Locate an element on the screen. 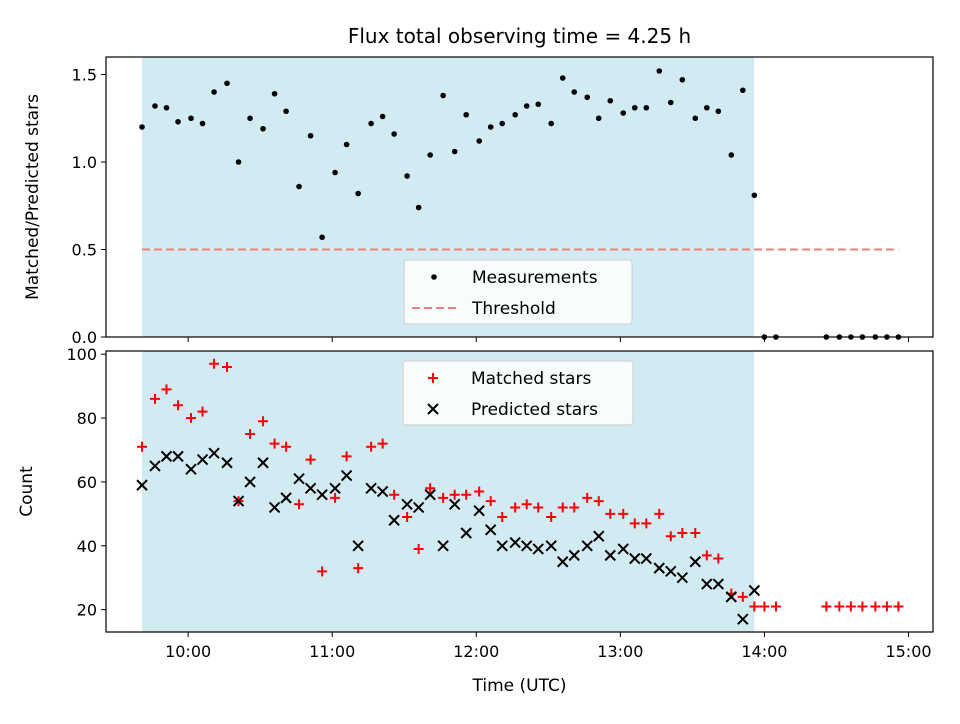 This screenshot has height=724, width=960. y-axis-label: Matched/Predicted stars is located at coordinates (33, 197).